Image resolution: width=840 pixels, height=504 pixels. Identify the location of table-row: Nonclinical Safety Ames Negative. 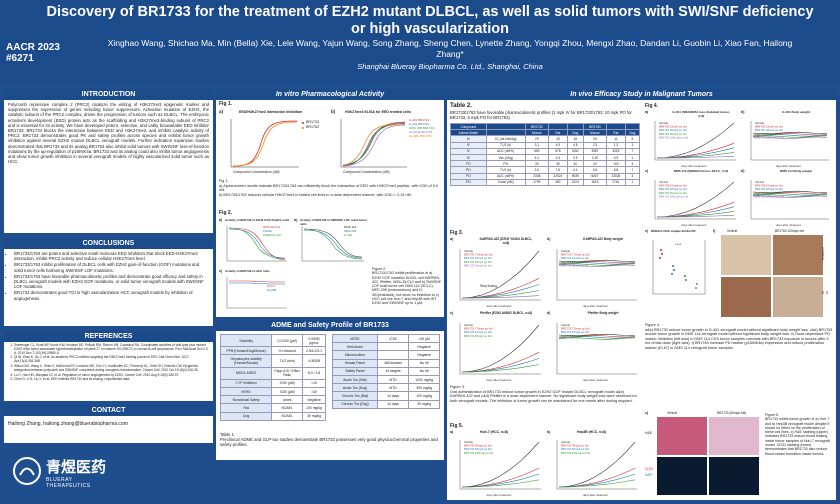
(272, 400).